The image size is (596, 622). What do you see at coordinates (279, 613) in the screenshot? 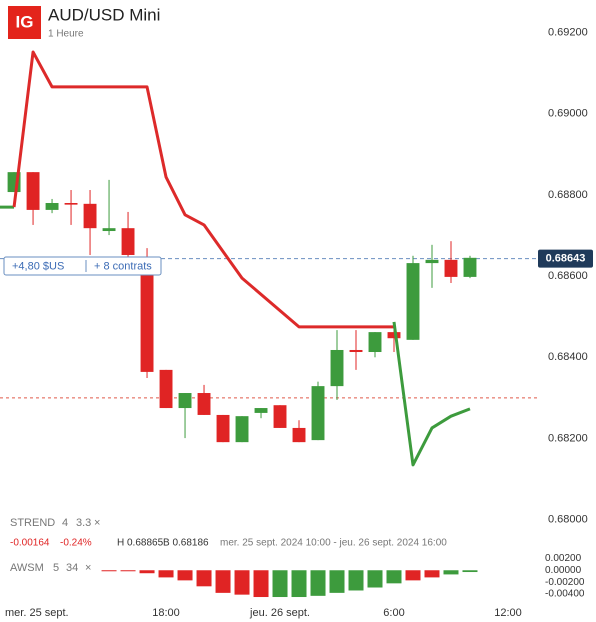
I see `x-tick-label: jeu. 26 sept.` at bounding box center [279, 613].